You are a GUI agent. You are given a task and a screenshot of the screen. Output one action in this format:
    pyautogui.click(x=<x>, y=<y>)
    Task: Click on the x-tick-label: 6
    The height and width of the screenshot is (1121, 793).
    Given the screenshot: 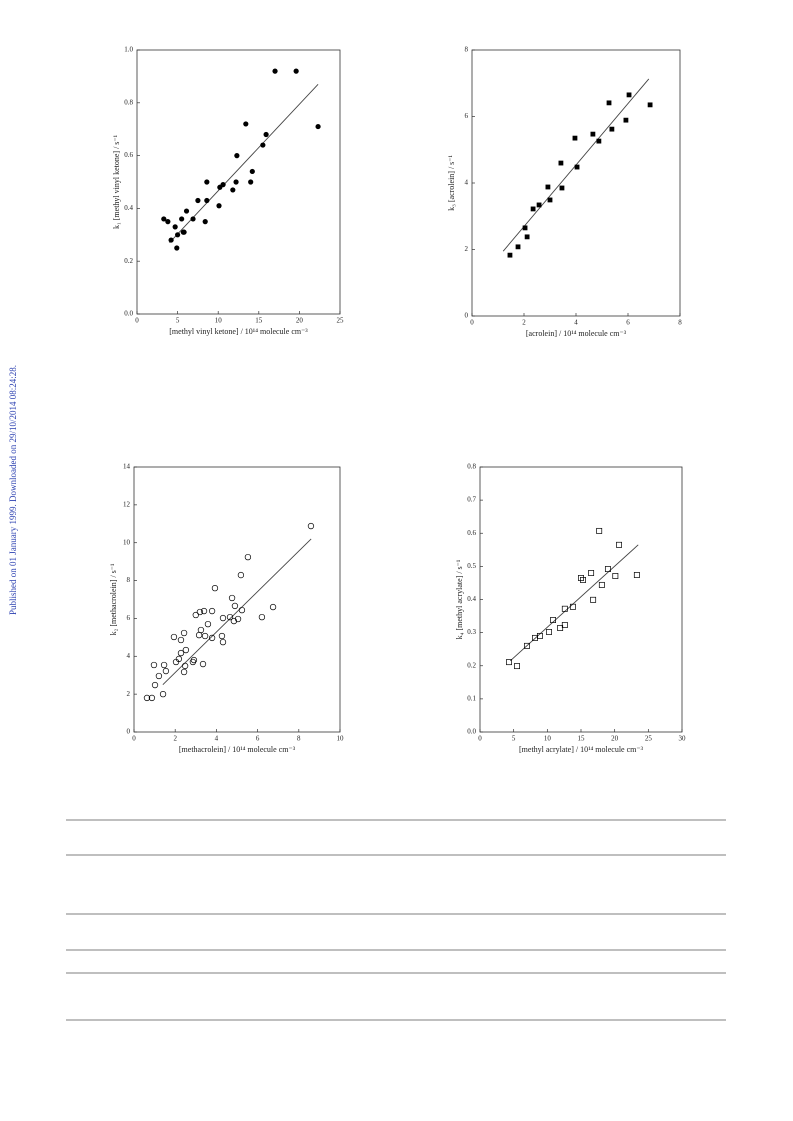 What is the action you would take?
    pyautogui.click(x=258, y=739)
    